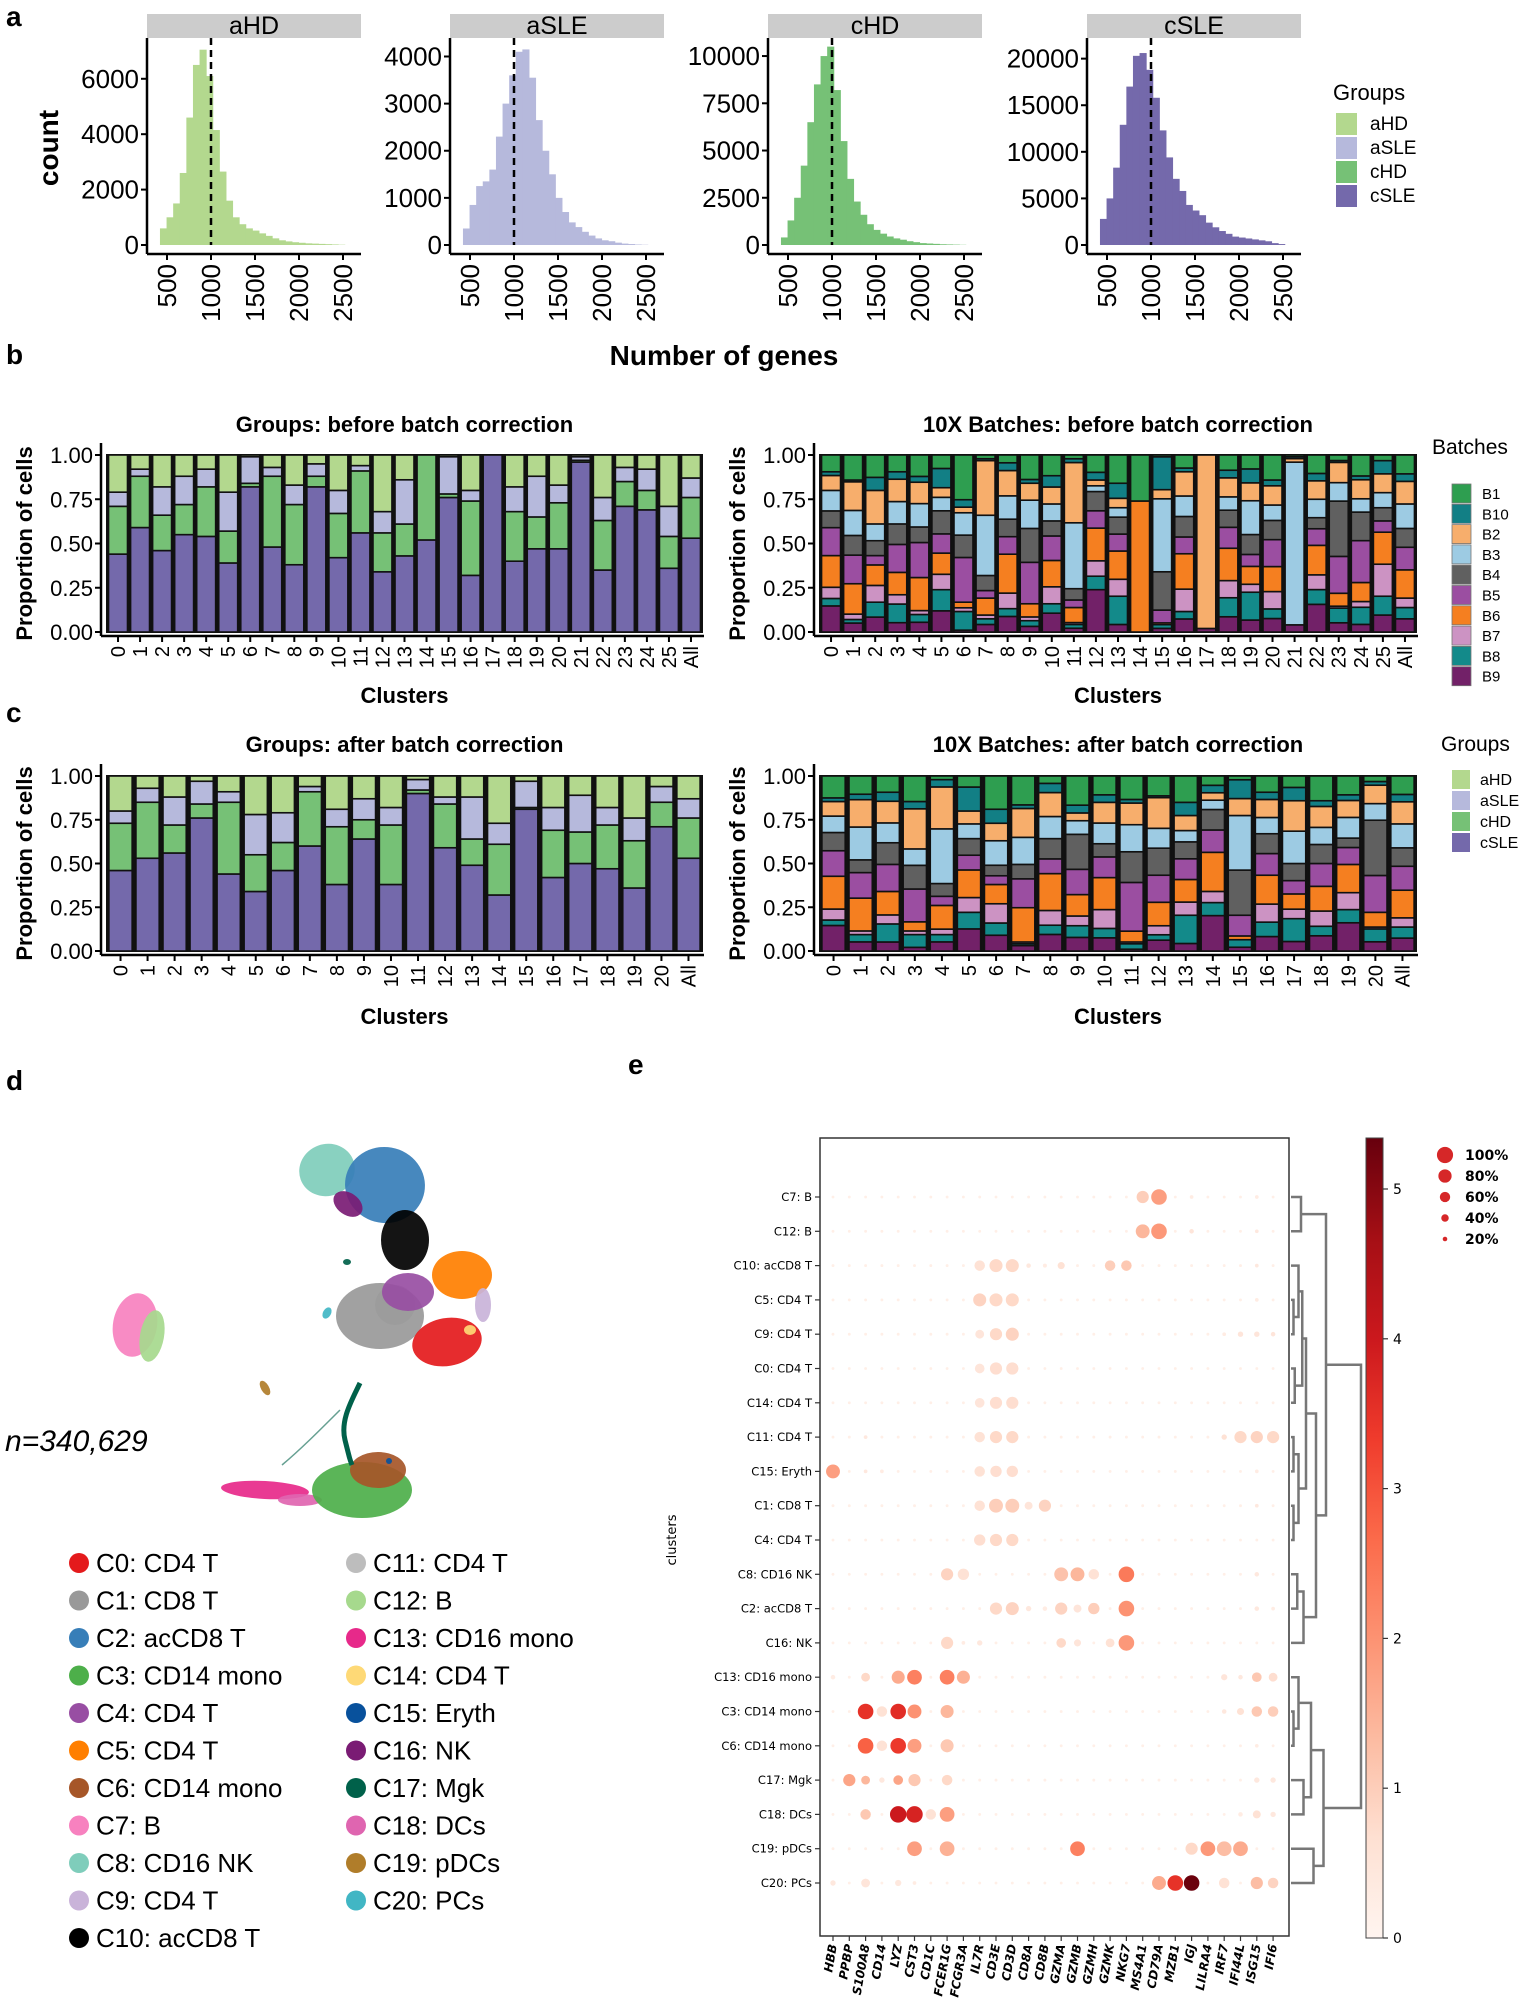 The image size is (1526, 2010). Describe the element at coordinates (912, 1960) in the screenshot. I see `gene-label: CST3` at that location.